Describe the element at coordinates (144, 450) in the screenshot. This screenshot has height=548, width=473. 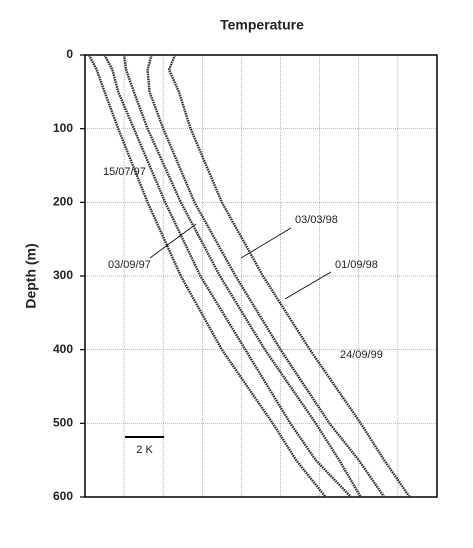
I see `scale-bar-label: 2 K` at that location.